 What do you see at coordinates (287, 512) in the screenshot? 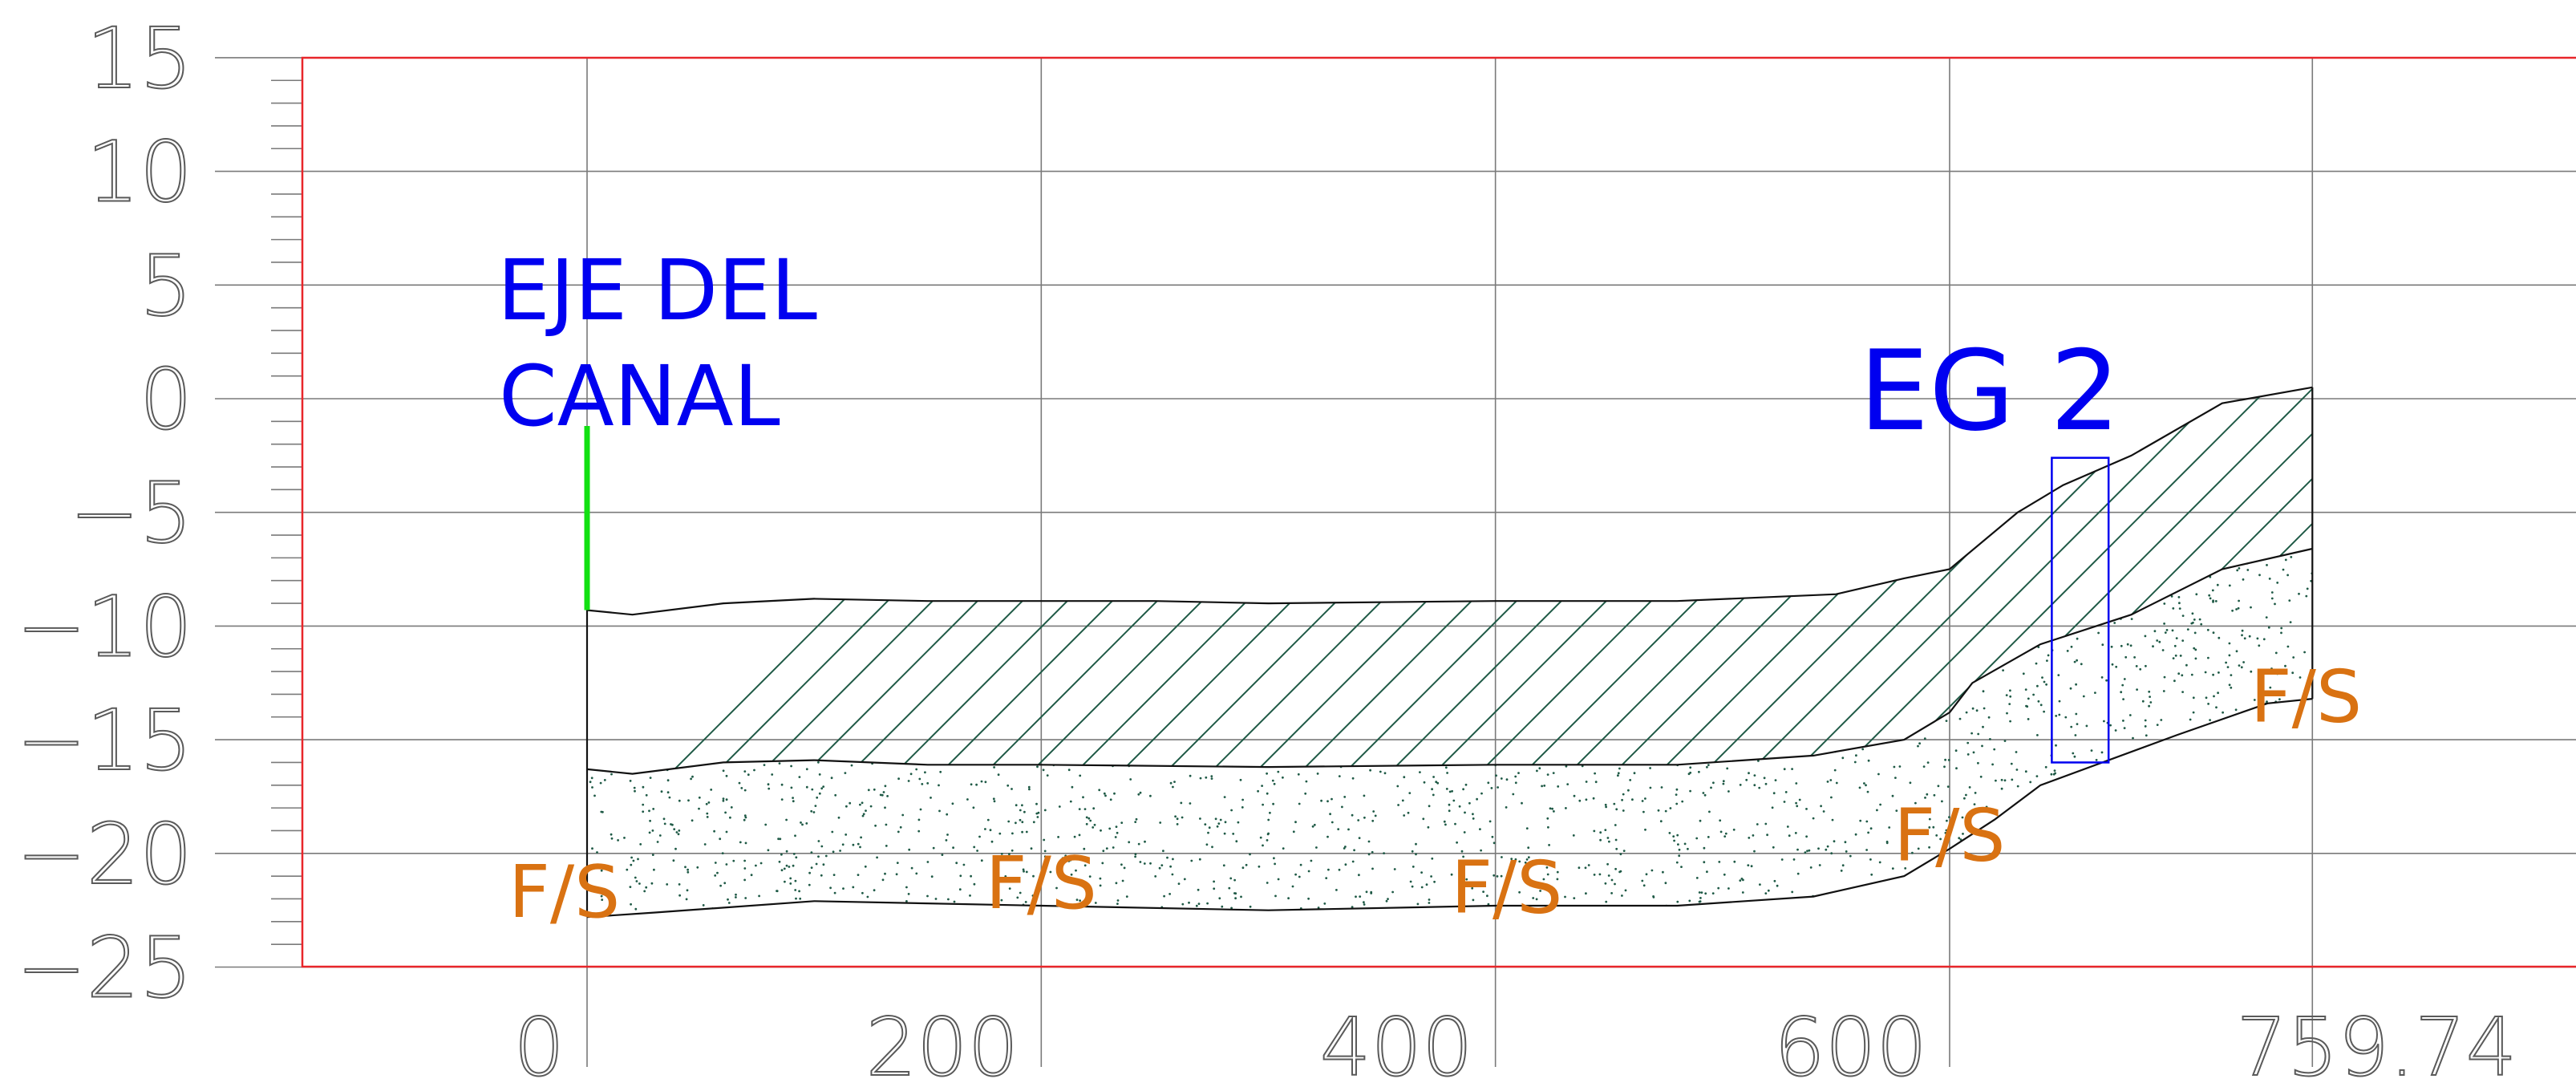
I see `y-minor-ticks` at bounding box center [287, 512].